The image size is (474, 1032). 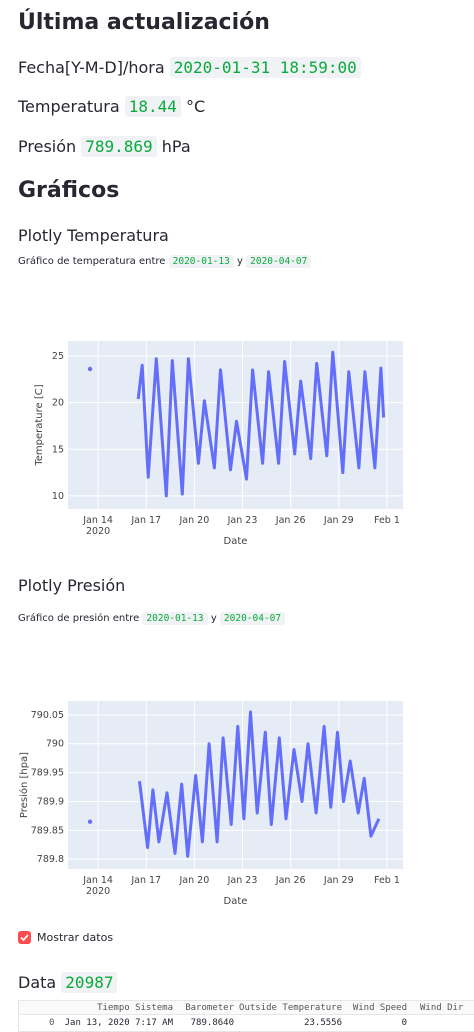 I want to click on column-header: Wind Speed, so click(x=379, y=1008).